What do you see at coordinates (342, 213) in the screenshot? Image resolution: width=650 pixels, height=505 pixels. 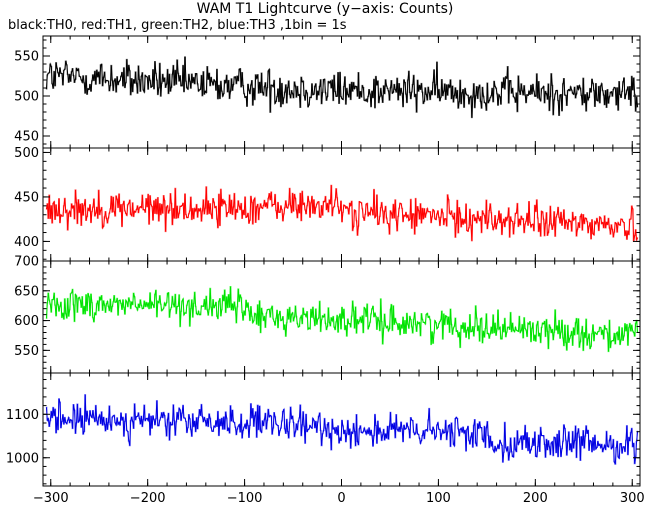 I see `series-th1-line` at bounding box center [342, 213].